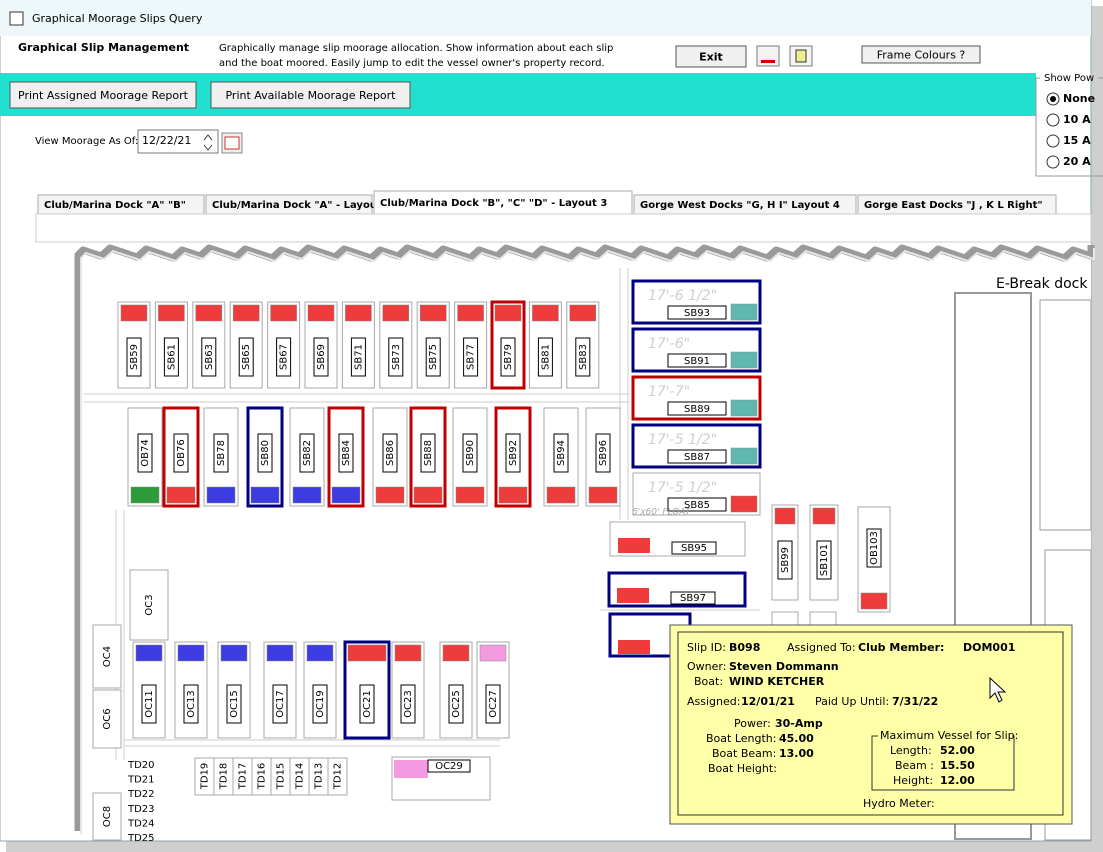 The image size is (1103, 852). I want to click on print-assigned-button-label: Print Assigned Moorage Report, so click(103, 95).